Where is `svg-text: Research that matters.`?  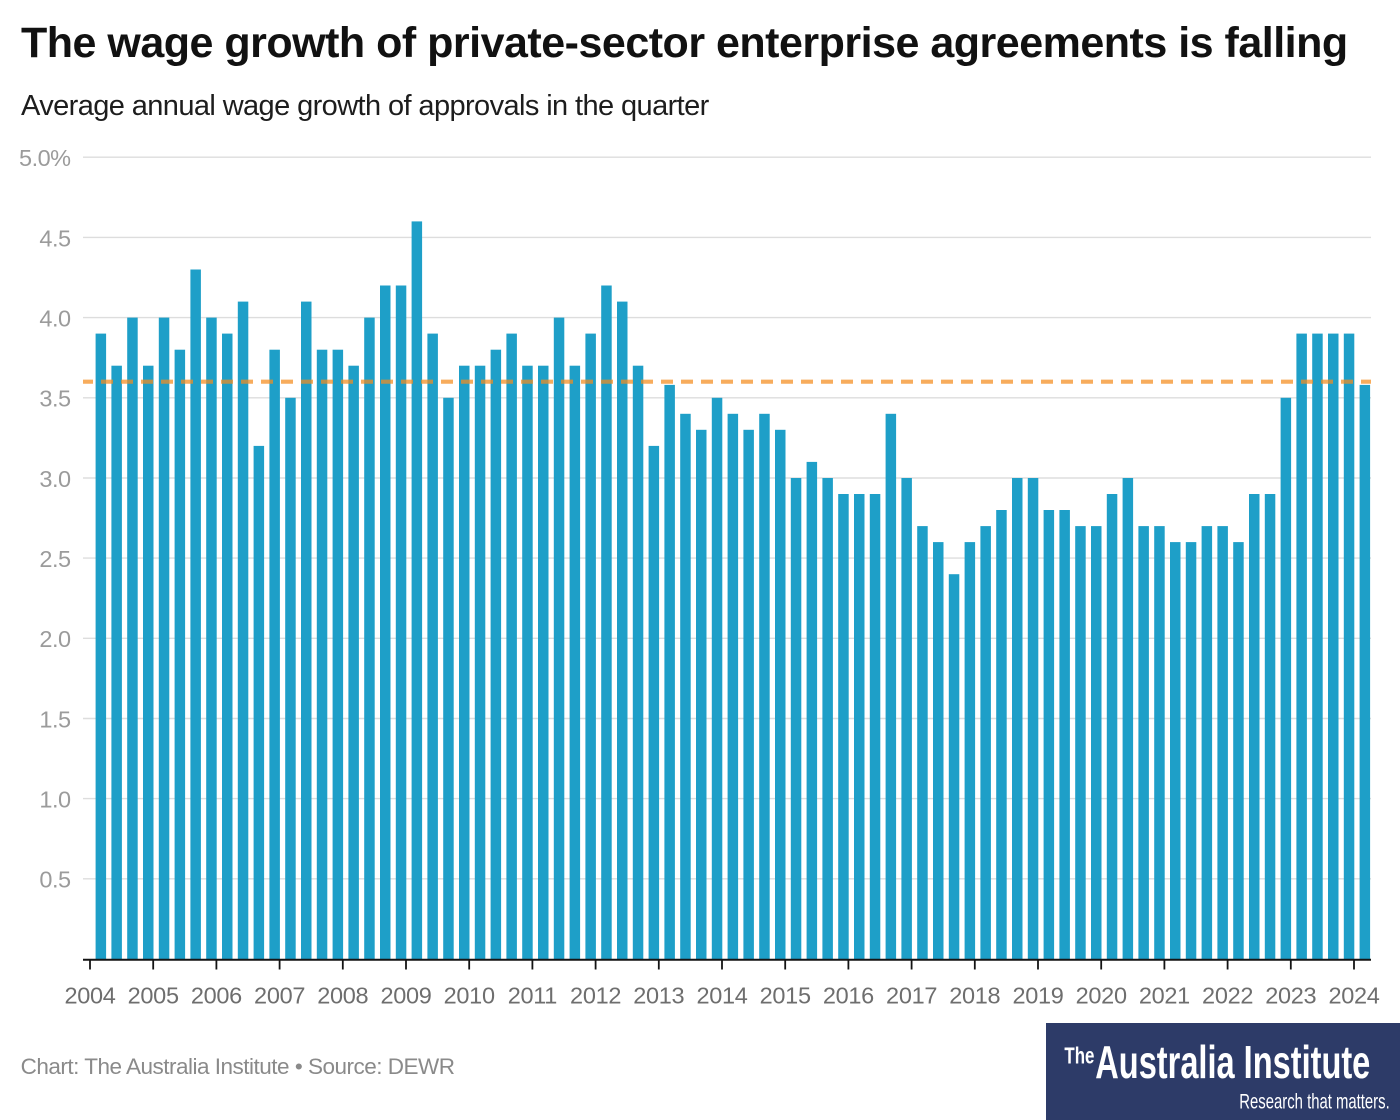
svg-text: Research that matters. is located at coordinates (1314, 1102).